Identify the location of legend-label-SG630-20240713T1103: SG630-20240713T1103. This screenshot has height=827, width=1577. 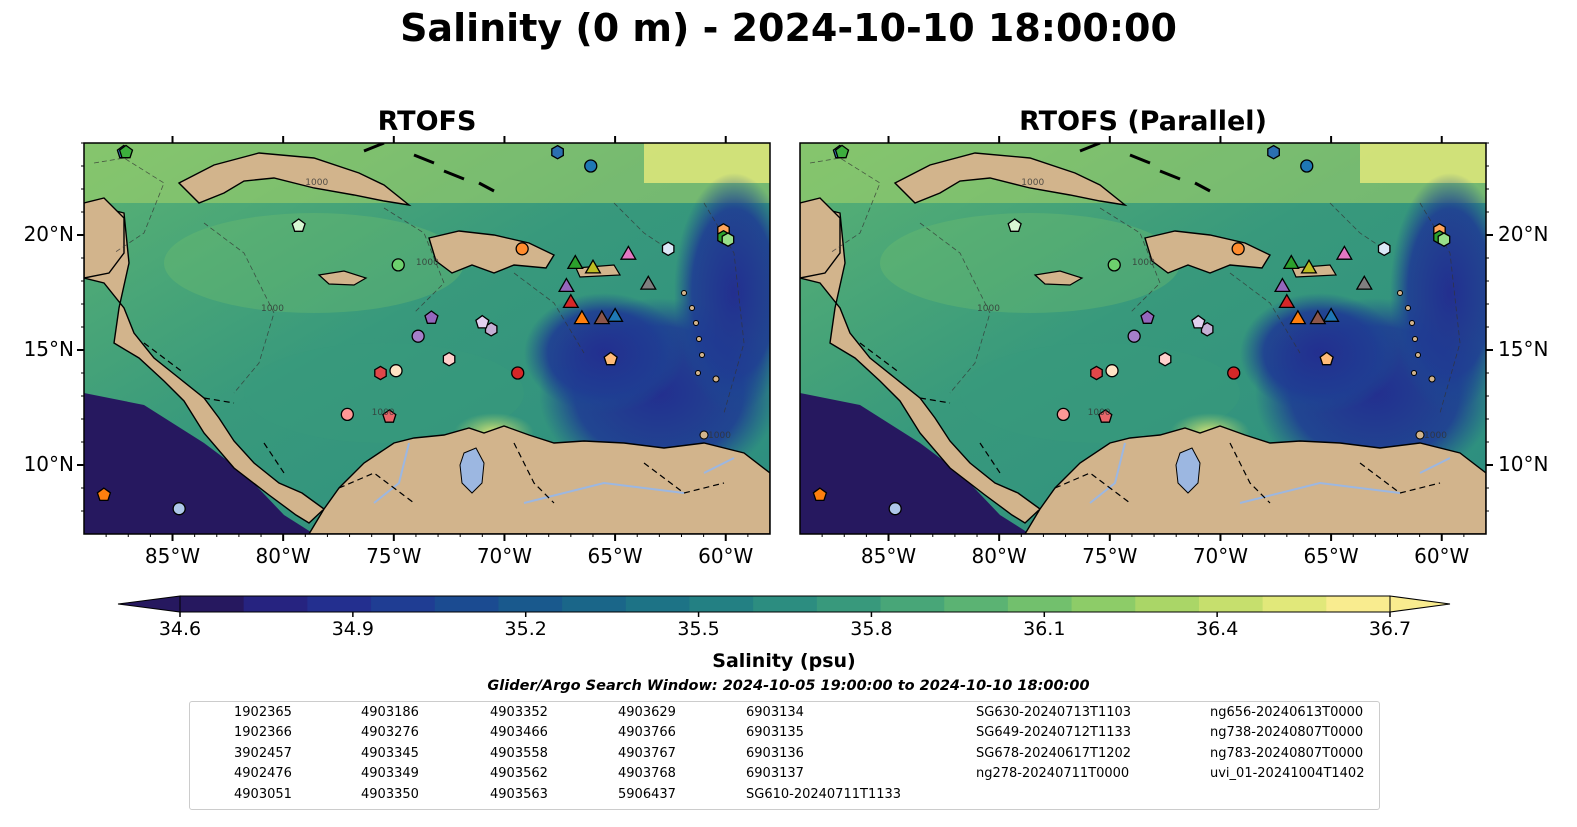
(1054, 712).